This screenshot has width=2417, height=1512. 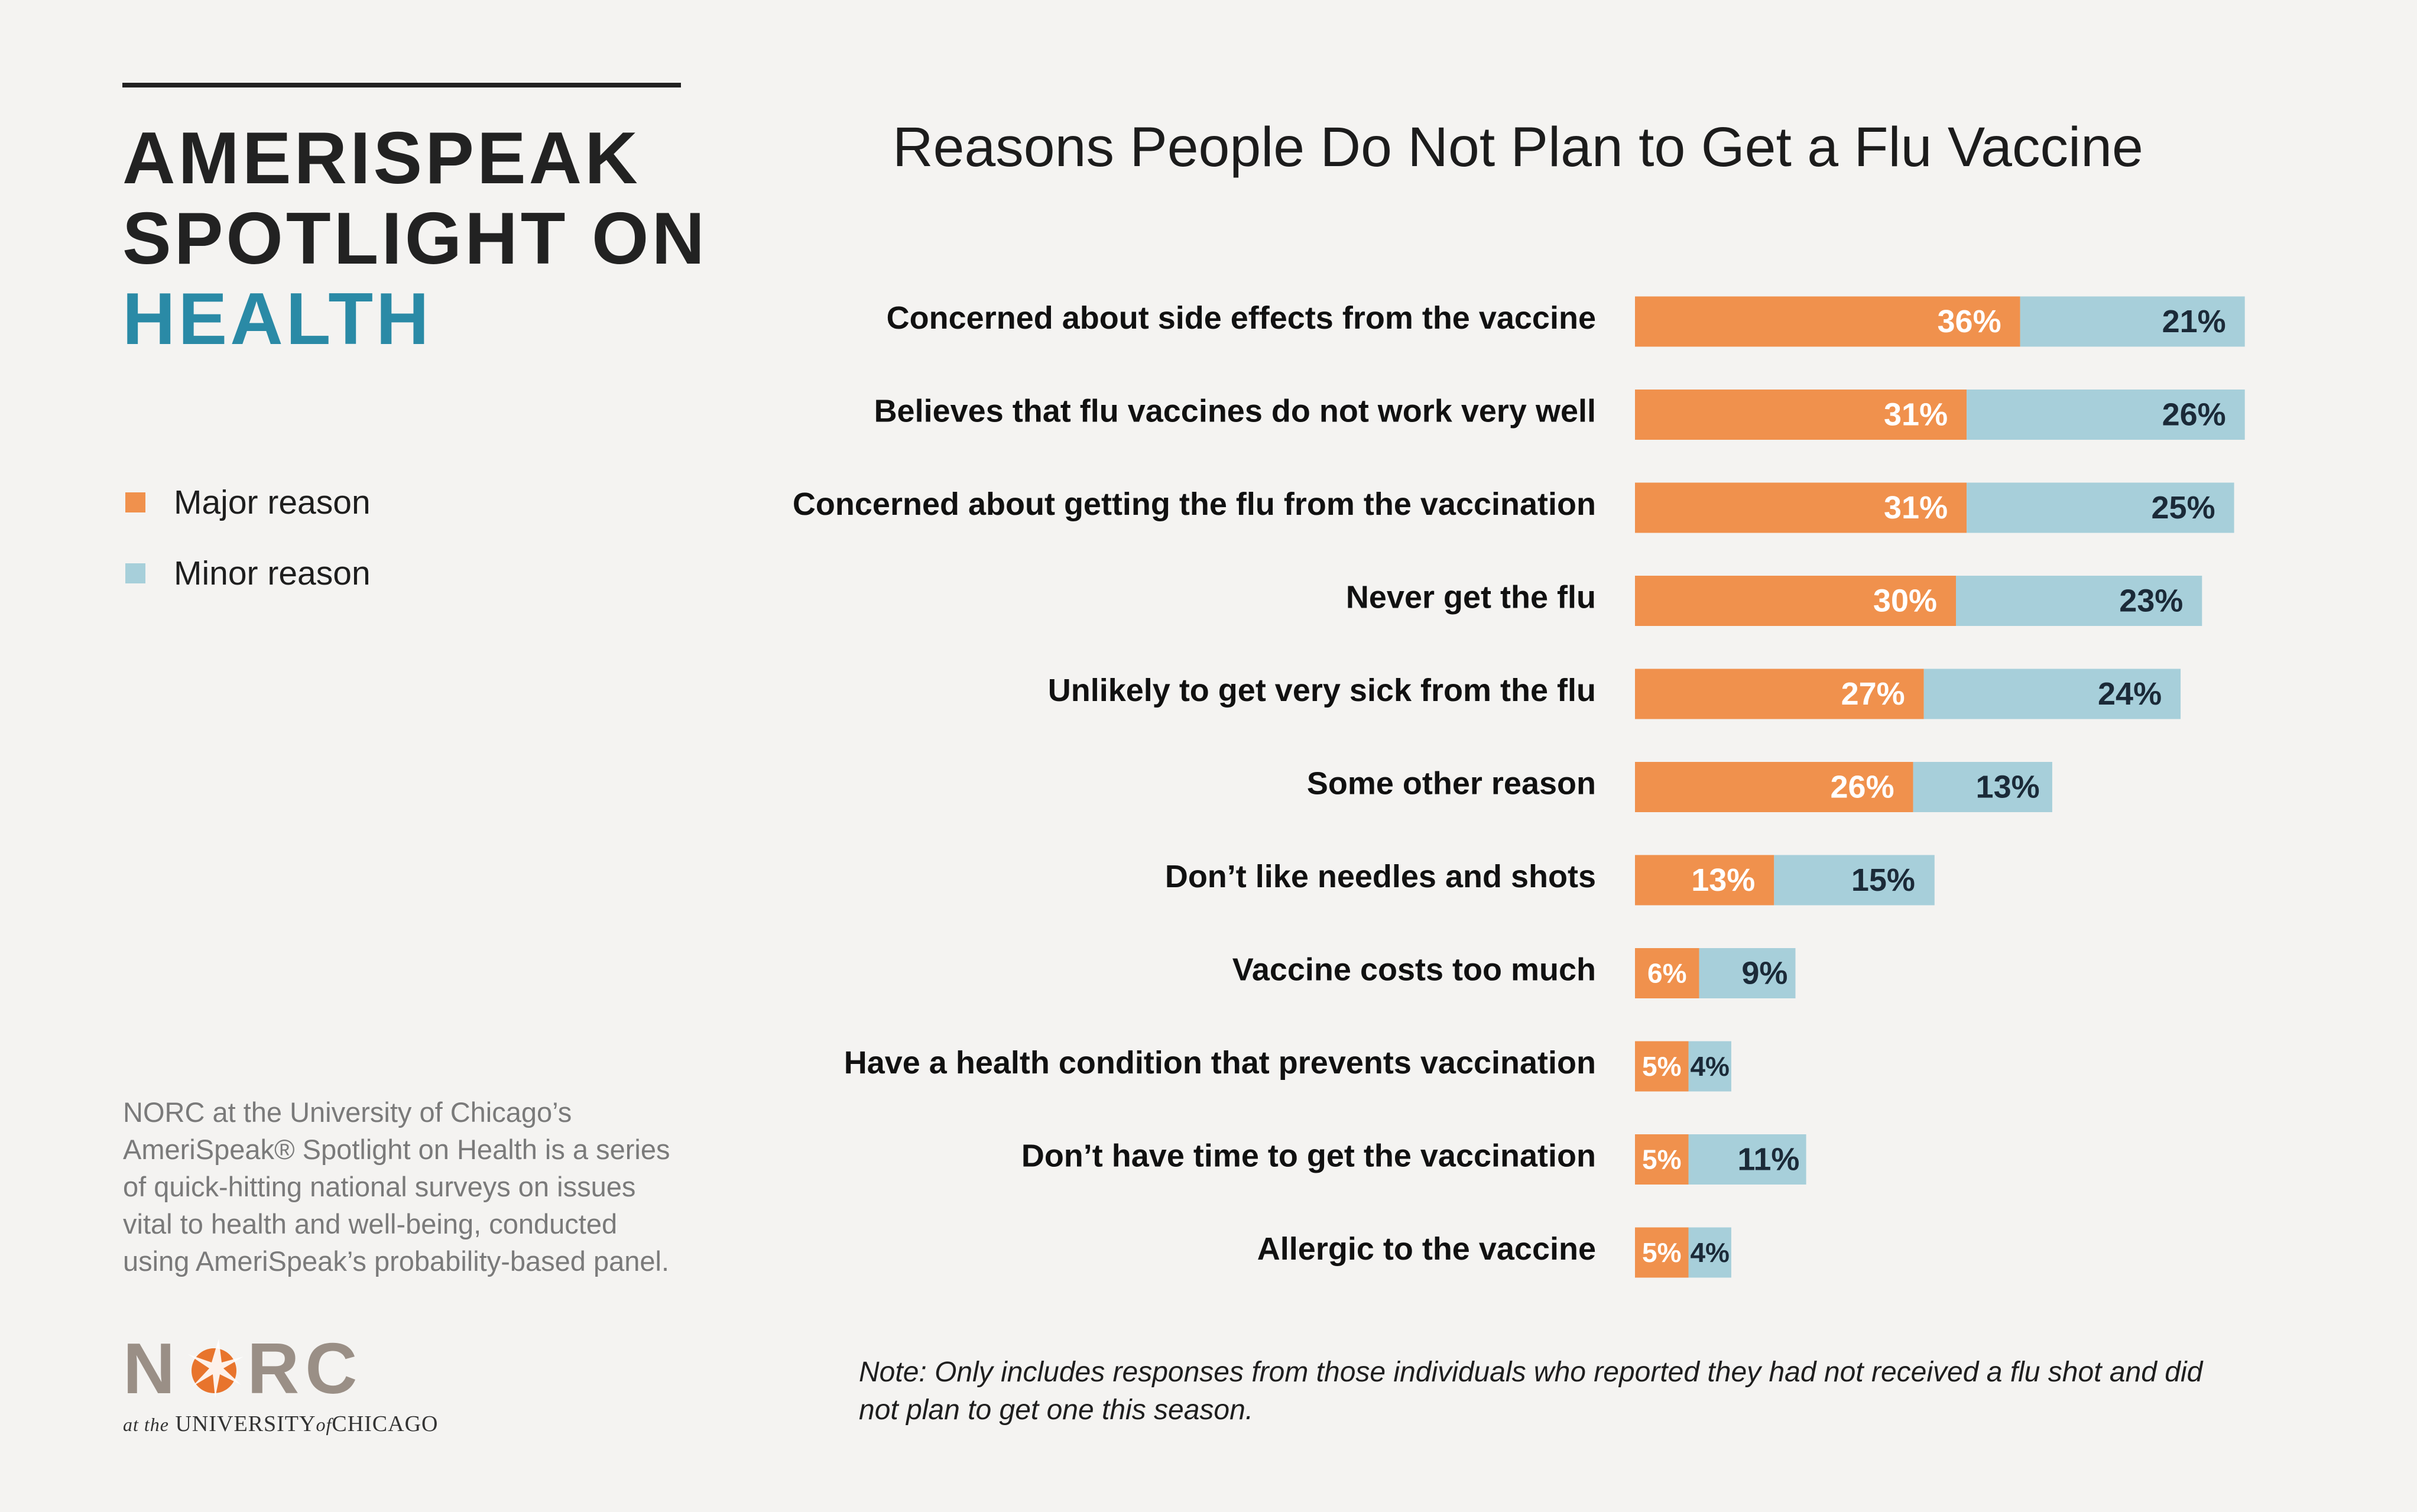 I want to click on data-label-major: 36%, so click(x=1969, y=321).